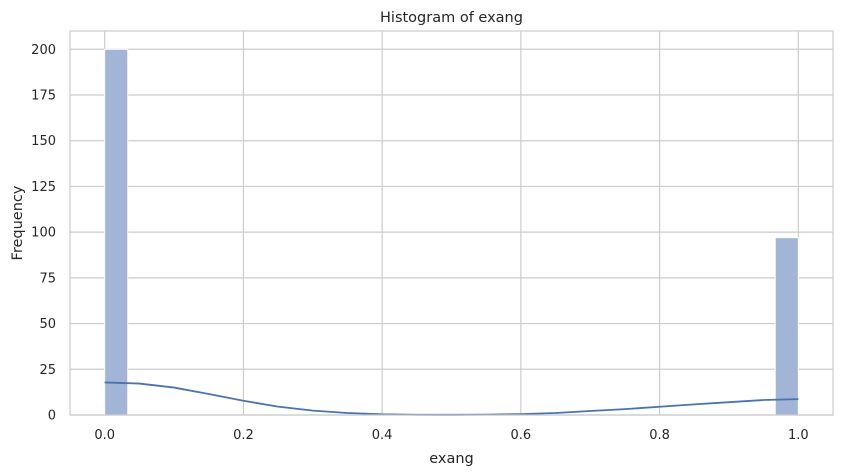  I want to click on y-tick-label-4: 100, so click(43, 233).